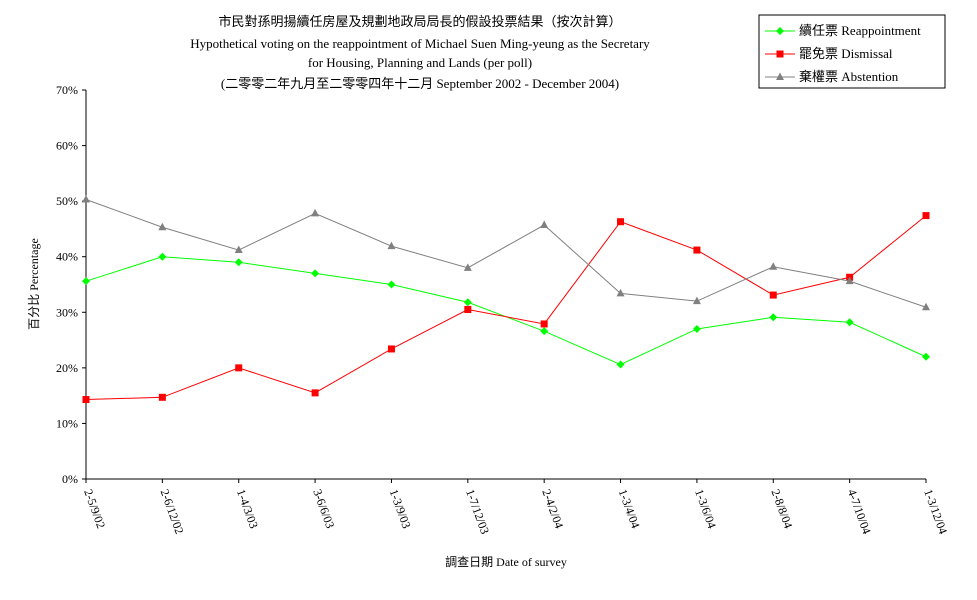  Describe the element at coordinates (34, 284) in the screenshot. I see `y-axis-title: 百分比 Percentage` at that location.